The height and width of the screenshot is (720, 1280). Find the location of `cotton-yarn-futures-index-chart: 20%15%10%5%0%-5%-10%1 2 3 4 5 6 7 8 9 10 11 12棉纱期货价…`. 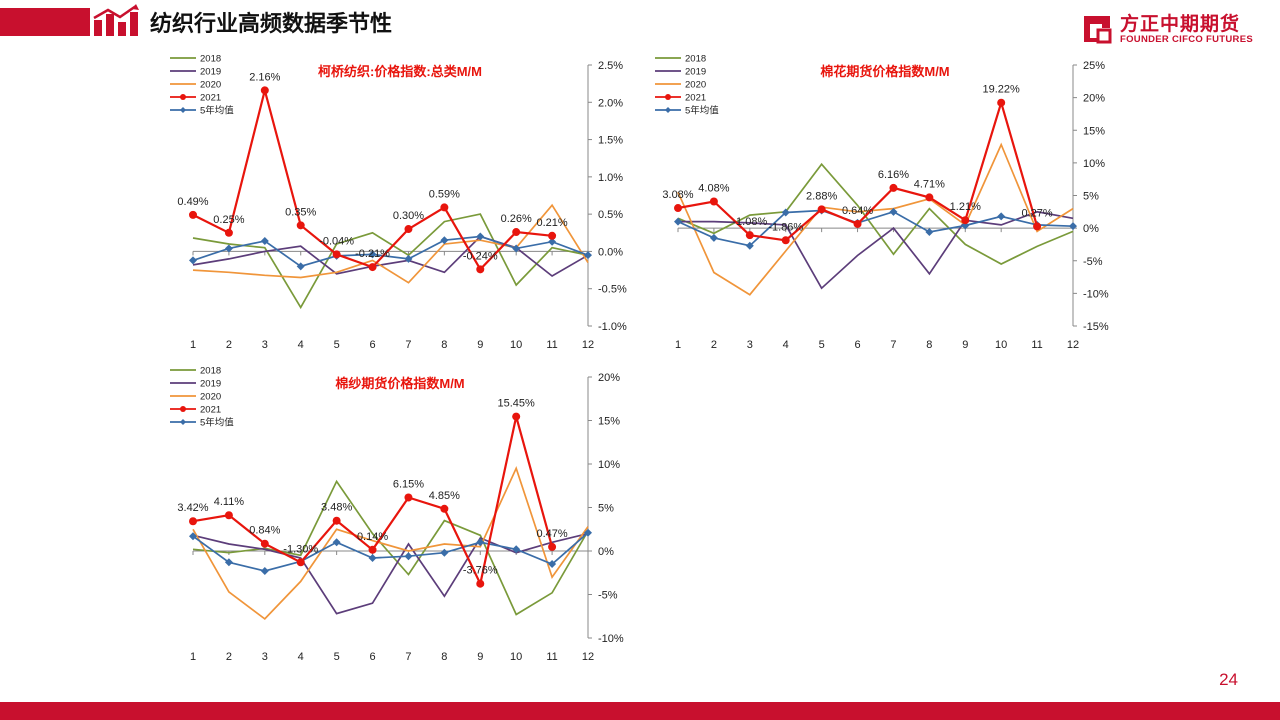

cotton-yarn-futures-index-chart: 20%15%10%5%0%-5%-10%1 2 3 4 5 6 7 8 9 10 11 12棉纱期货价… is located at coordinates (397, 514).